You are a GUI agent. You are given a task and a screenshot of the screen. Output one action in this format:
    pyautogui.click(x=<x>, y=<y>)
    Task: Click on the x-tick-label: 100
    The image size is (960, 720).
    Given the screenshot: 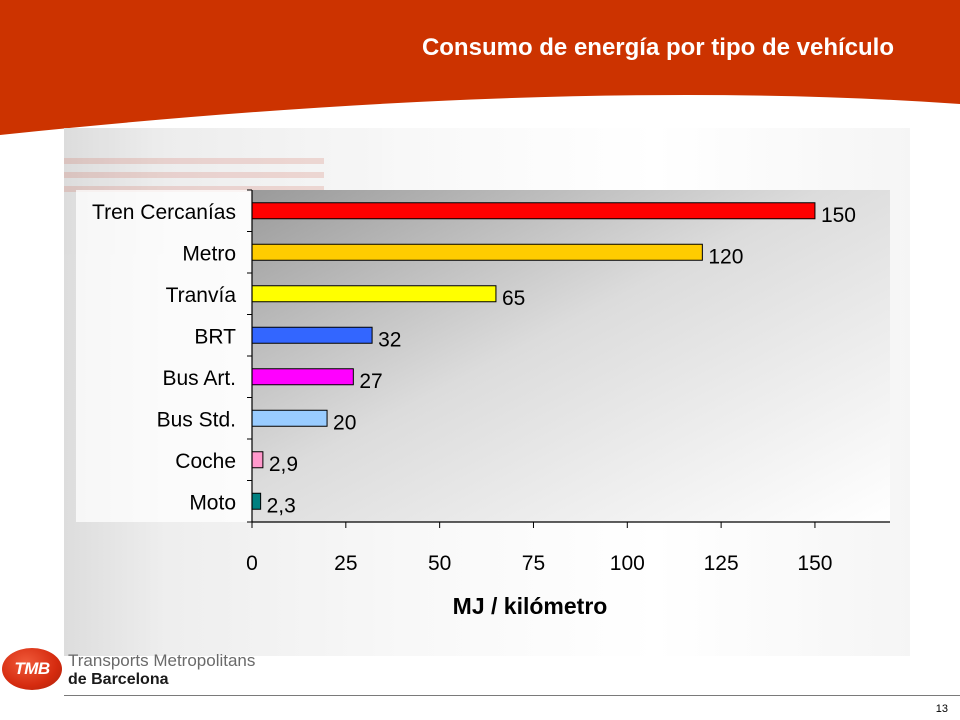 What is the action you would take?
    pyautogui.click(x=627, y=563)
    